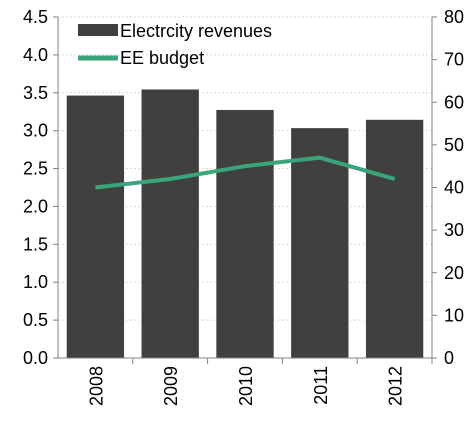  I want to click on left-tick-label: 3.5, so click(35, 93).